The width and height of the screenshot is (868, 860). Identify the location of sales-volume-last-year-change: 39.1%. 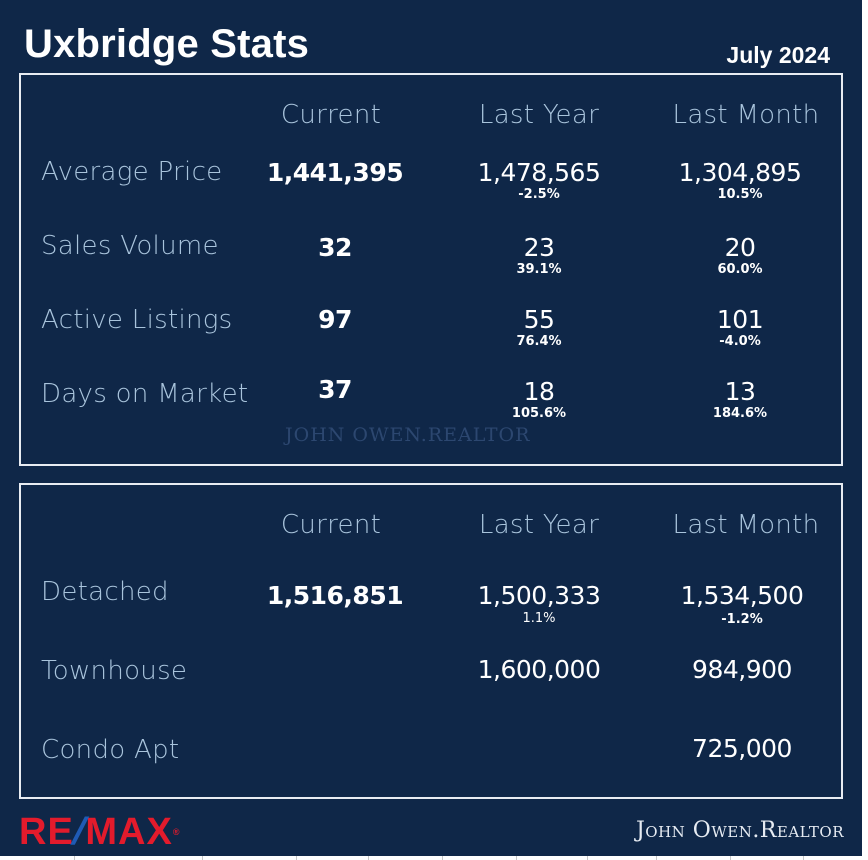
(539, 269).